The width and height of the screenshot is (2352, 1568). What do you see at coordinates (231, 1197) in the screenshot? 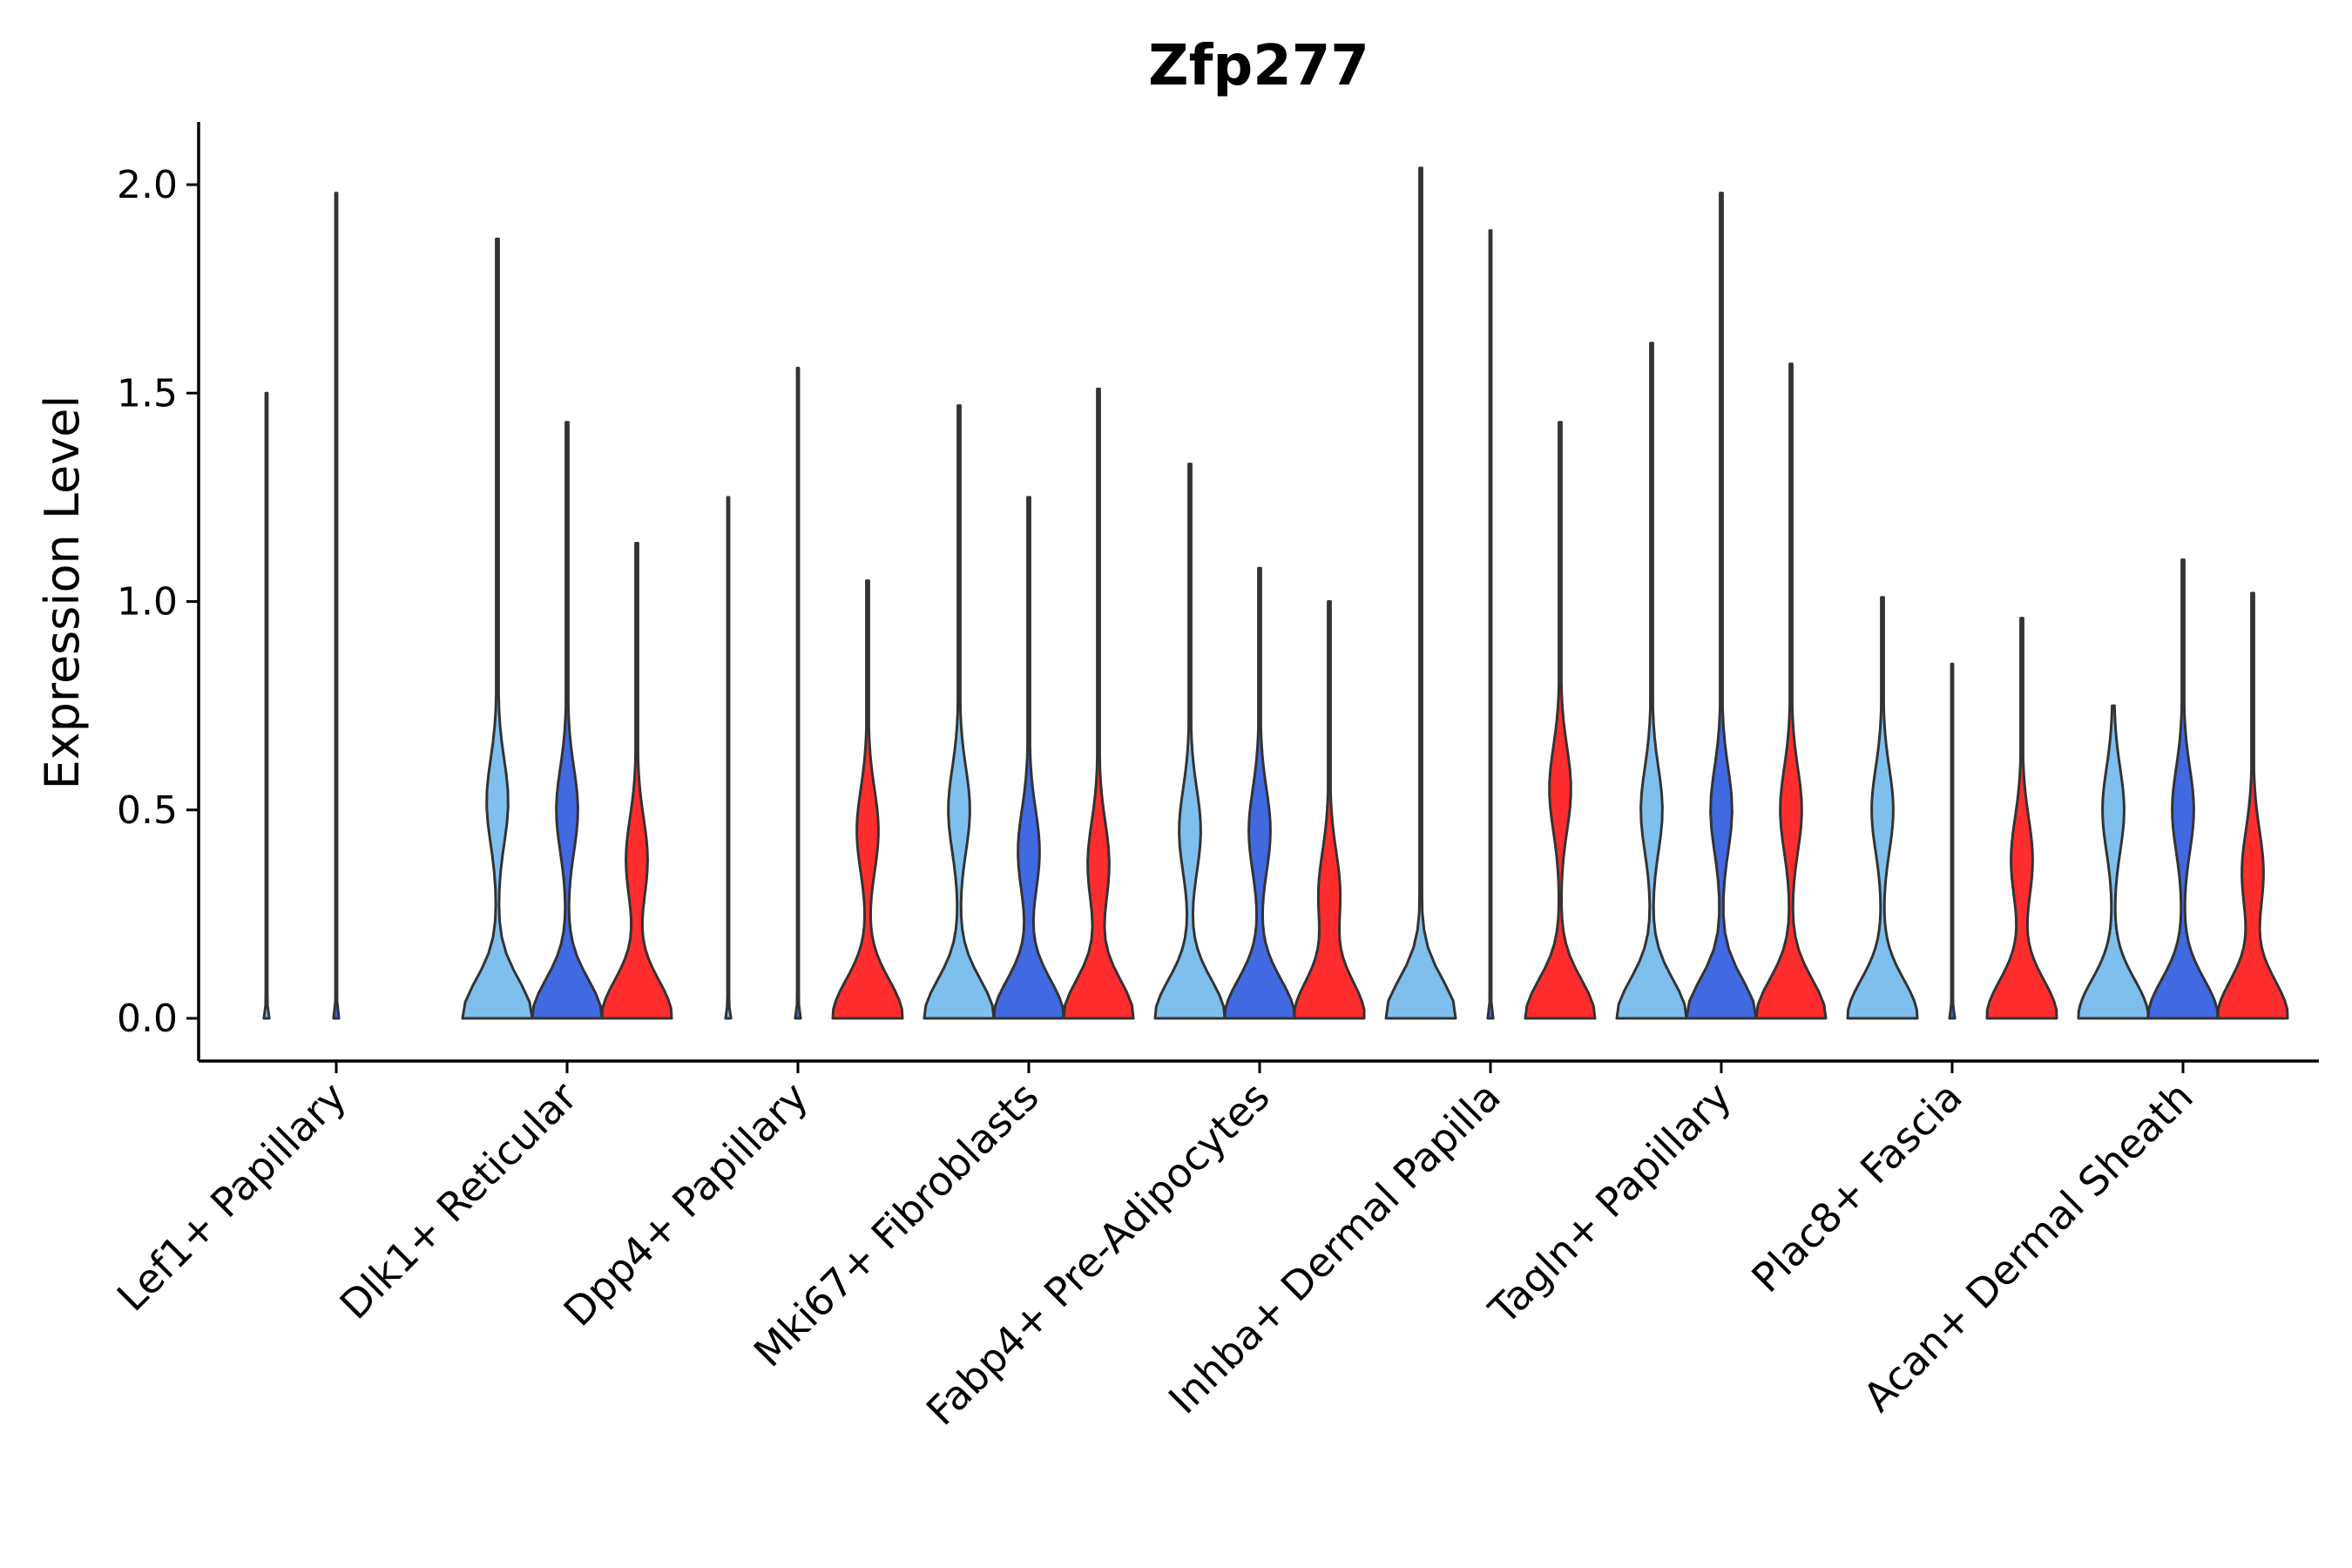
I see `x-tick-label: Lef1+ Papillary` at bounding box center [231, 1197].